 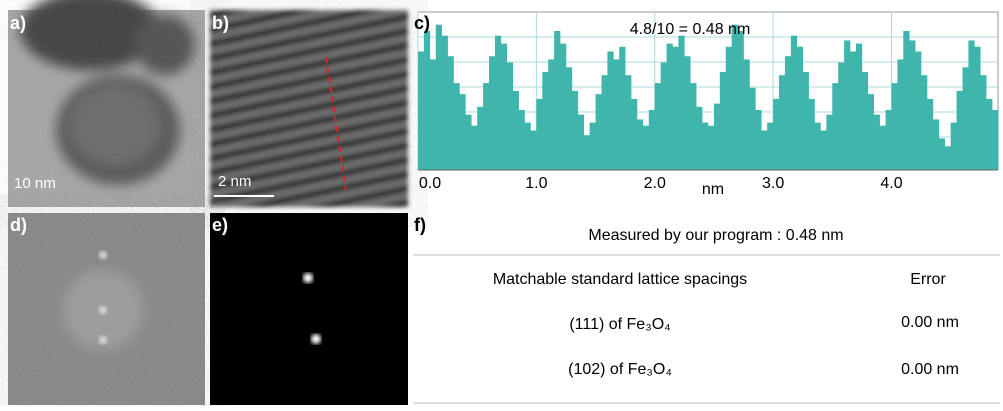 What do you see at coordinates (690, 29) in the screenshot?
I see `annotation: 4.8/10 = 0.48 nm` at bounding box center [690, 29].